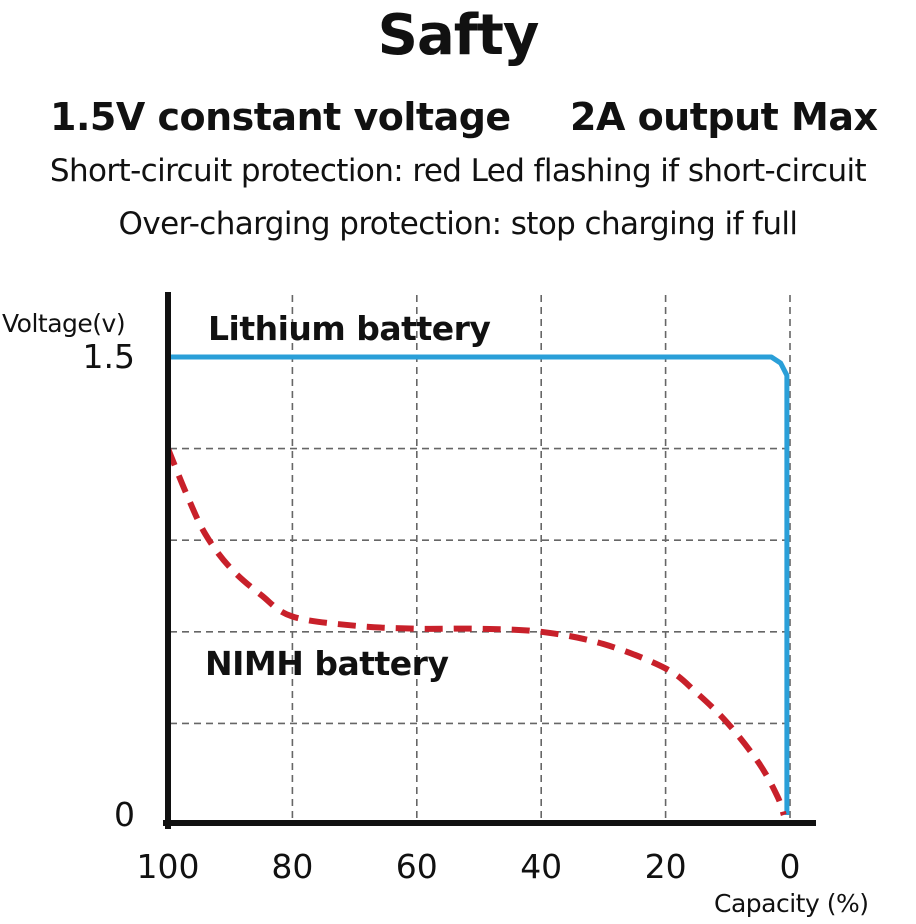 The image size is (916, 924). Describe the element at coordinates (168, 866) in the screenshot. I see `x-tick-label: 100` at that location.